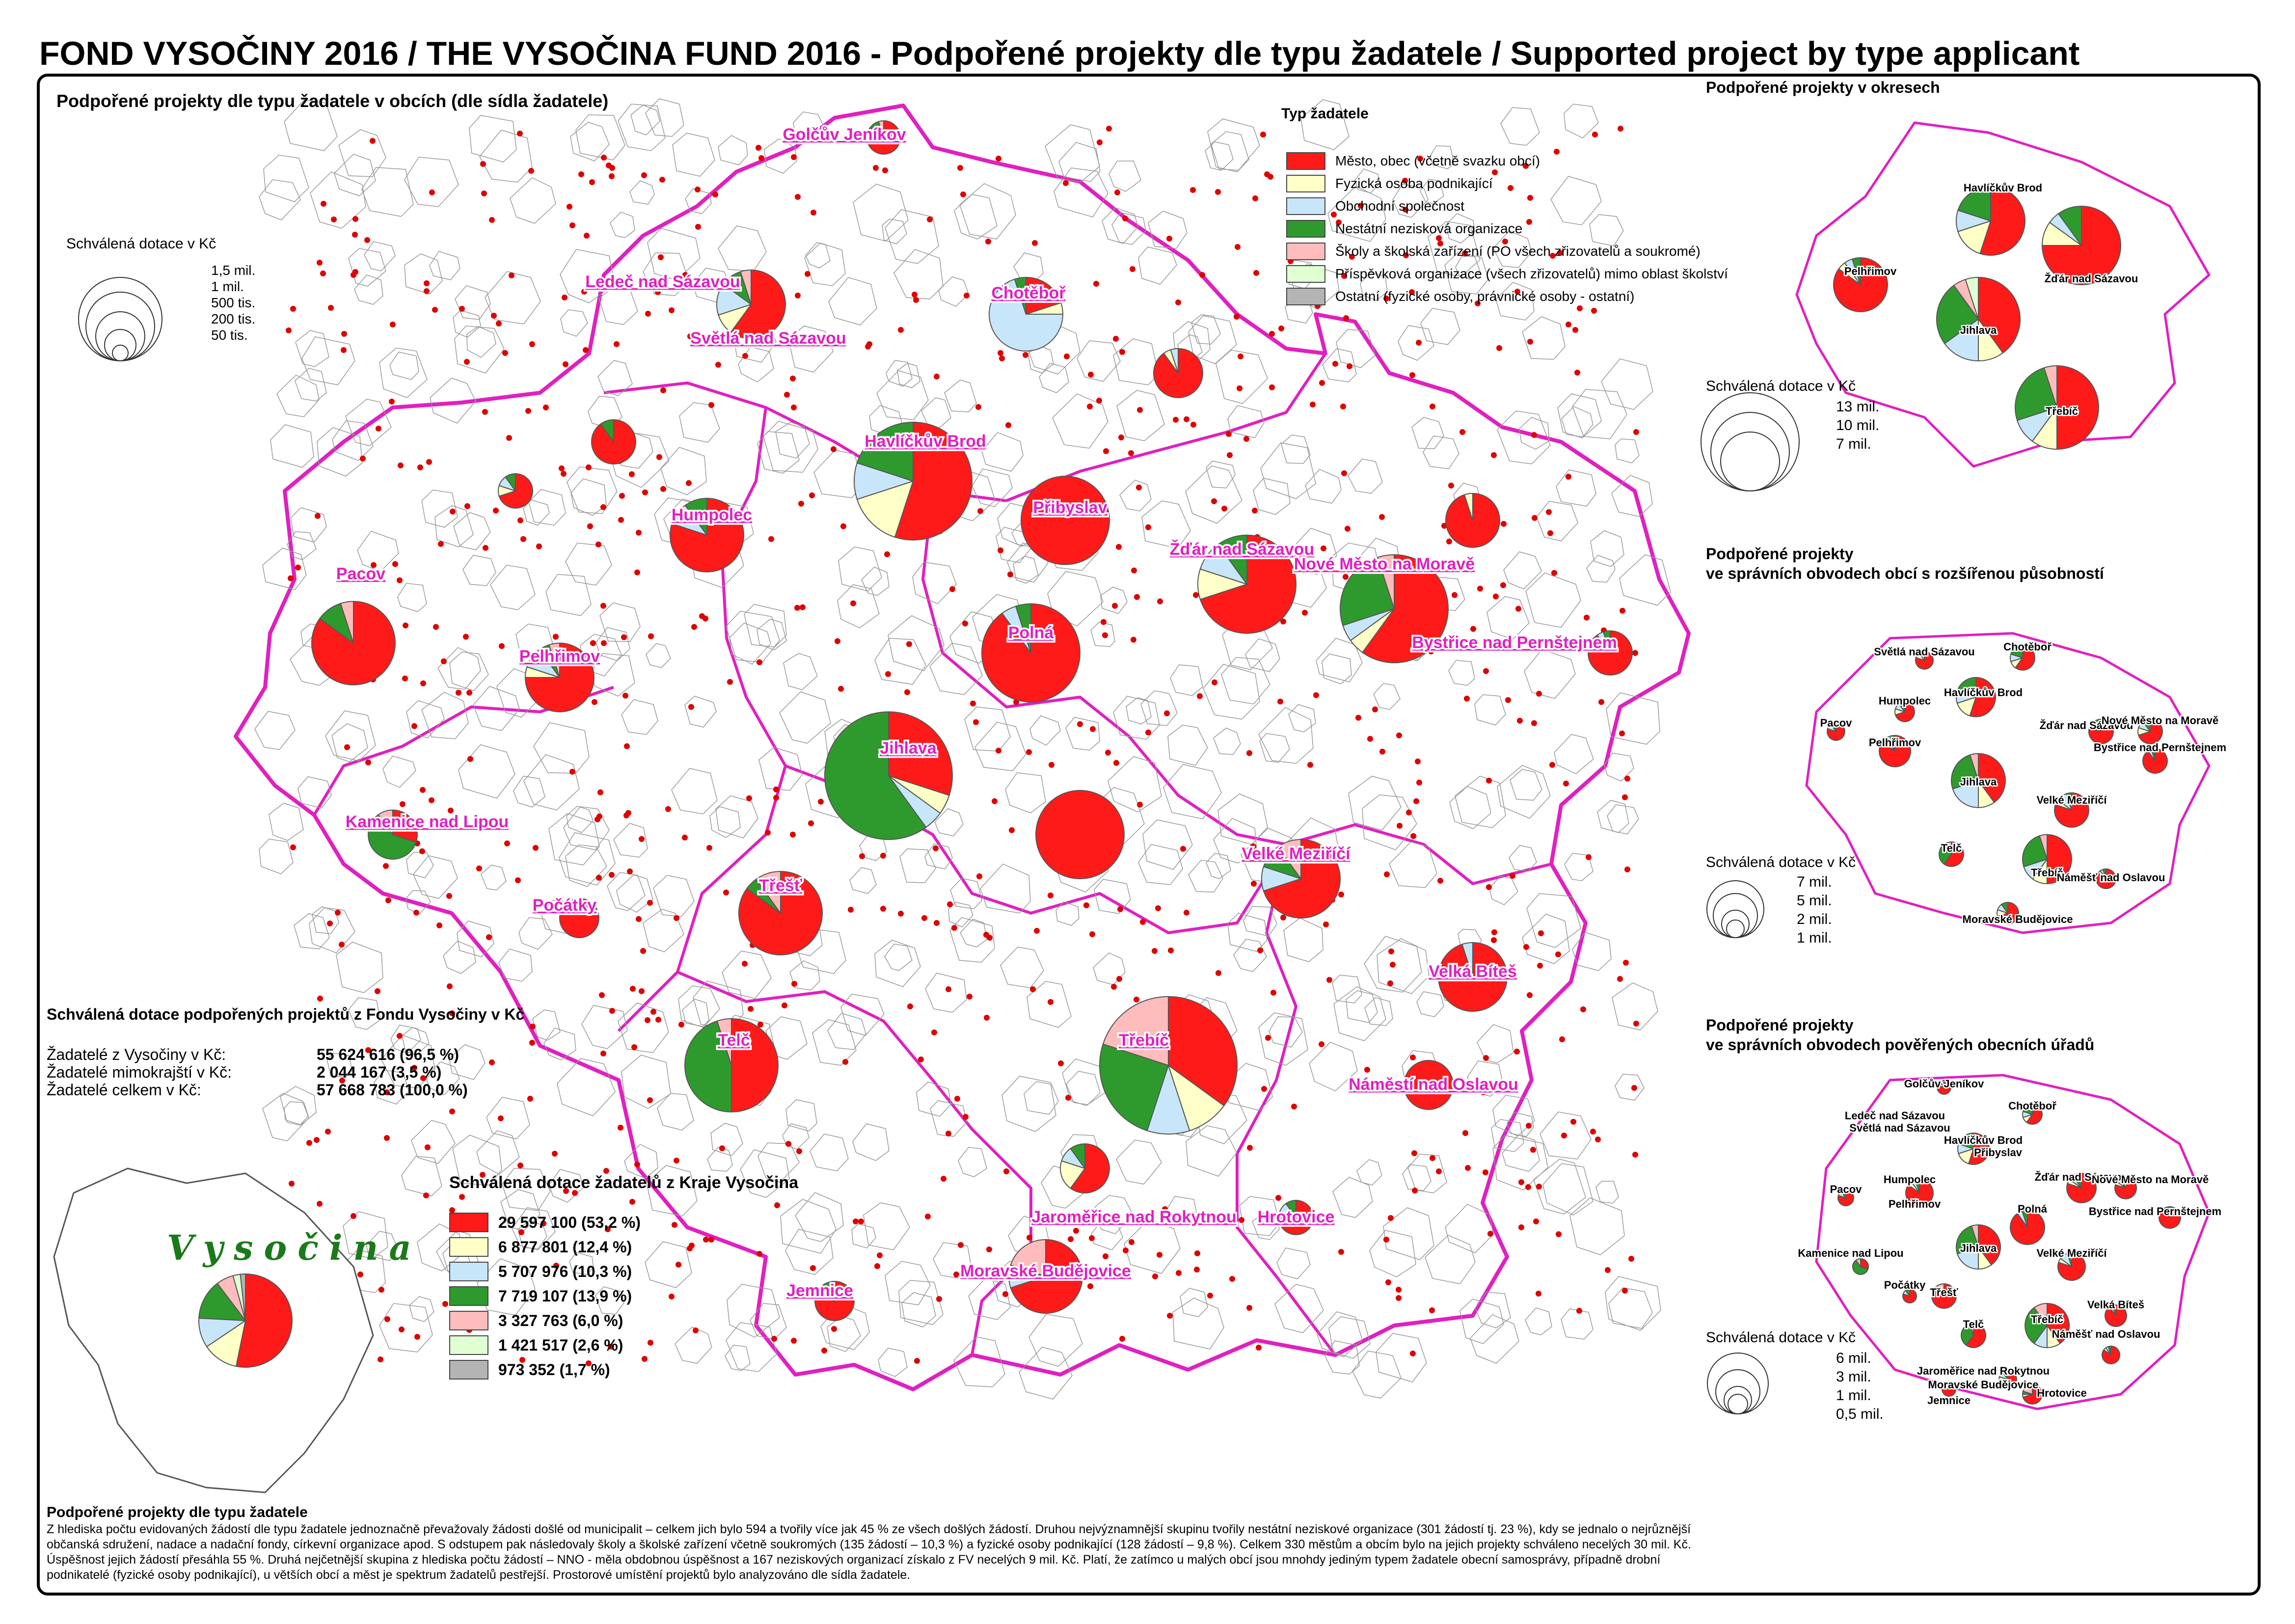  Describe the element at coordinates (1045, 1271) in the screenshot. I see `town-label: Moravské Budějovice` at that location.